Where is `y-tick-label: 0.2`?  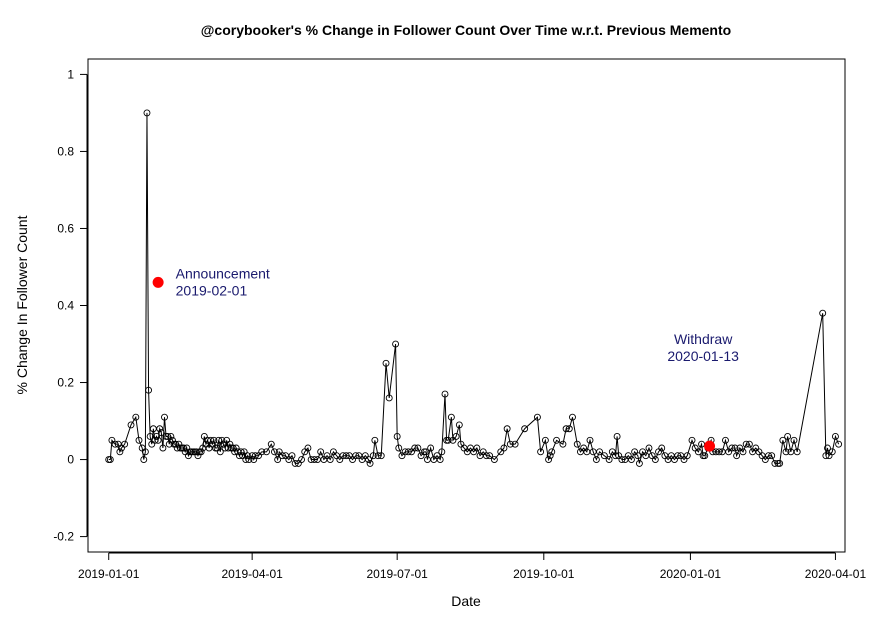
y-tick-label: 0.2 is located at coordinates (65, 383).